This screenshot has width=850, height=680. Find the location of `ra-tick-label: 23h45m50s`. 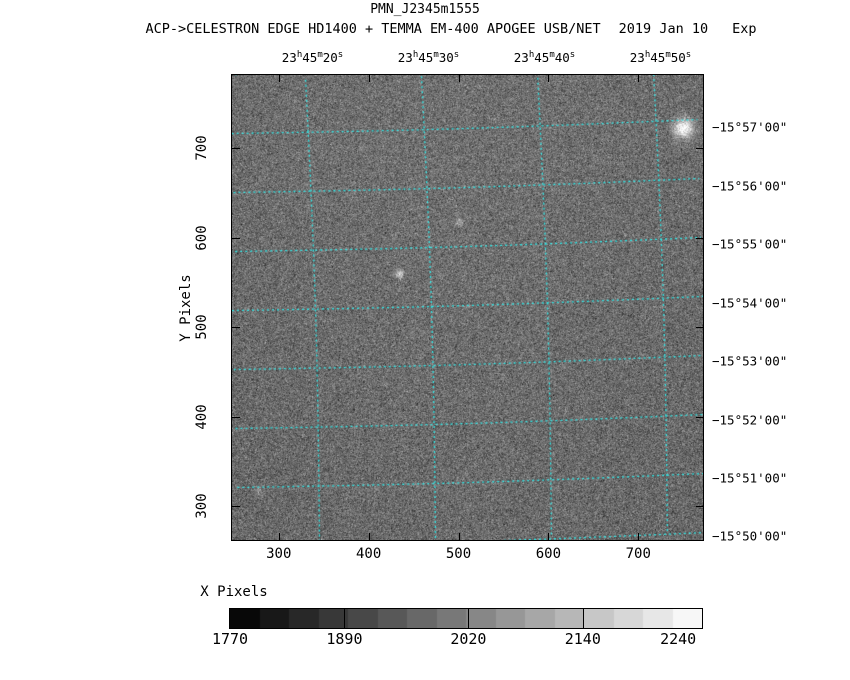

ra-tick-label: 23h45m50s is located at coordinates (660, 57).